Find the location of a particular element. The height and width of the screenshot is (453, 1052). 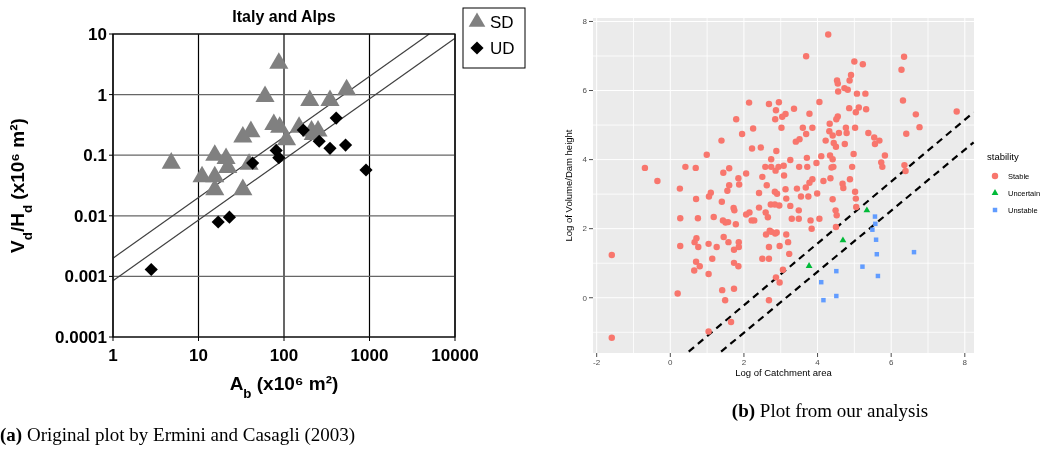

x-tick-label: 6 is located at coordinates (891, 362).